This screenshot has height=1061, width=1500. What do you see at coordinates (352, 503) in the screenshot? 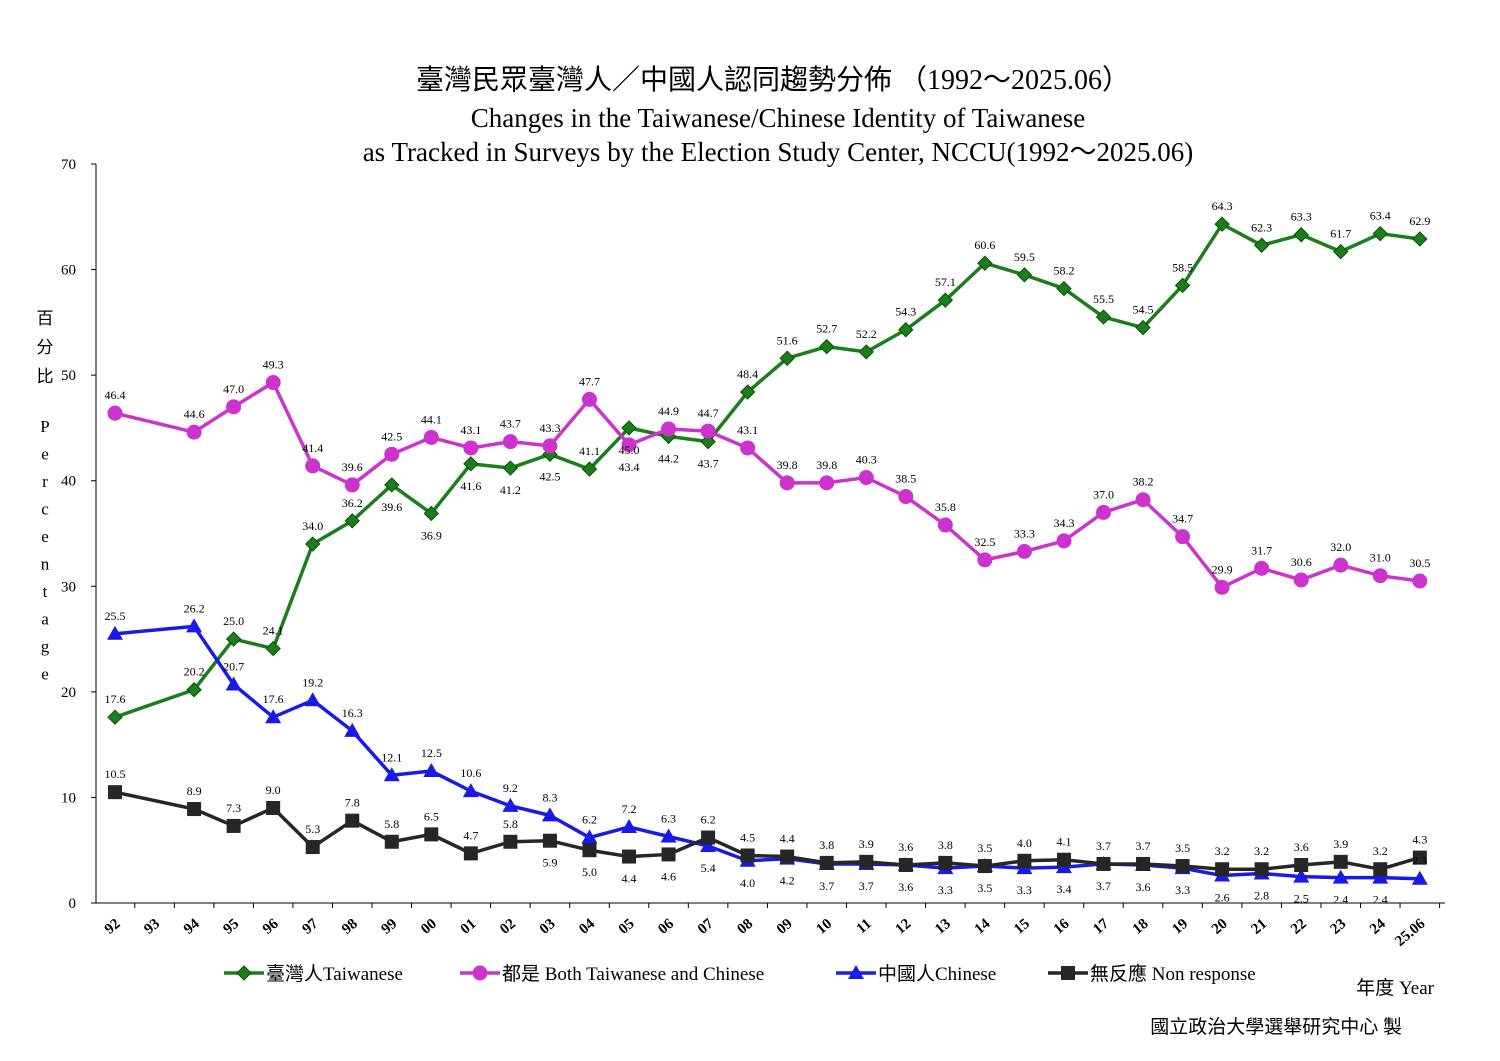
I see `data-label-taiwanese: 36.2` at bounding box center [352, 503].